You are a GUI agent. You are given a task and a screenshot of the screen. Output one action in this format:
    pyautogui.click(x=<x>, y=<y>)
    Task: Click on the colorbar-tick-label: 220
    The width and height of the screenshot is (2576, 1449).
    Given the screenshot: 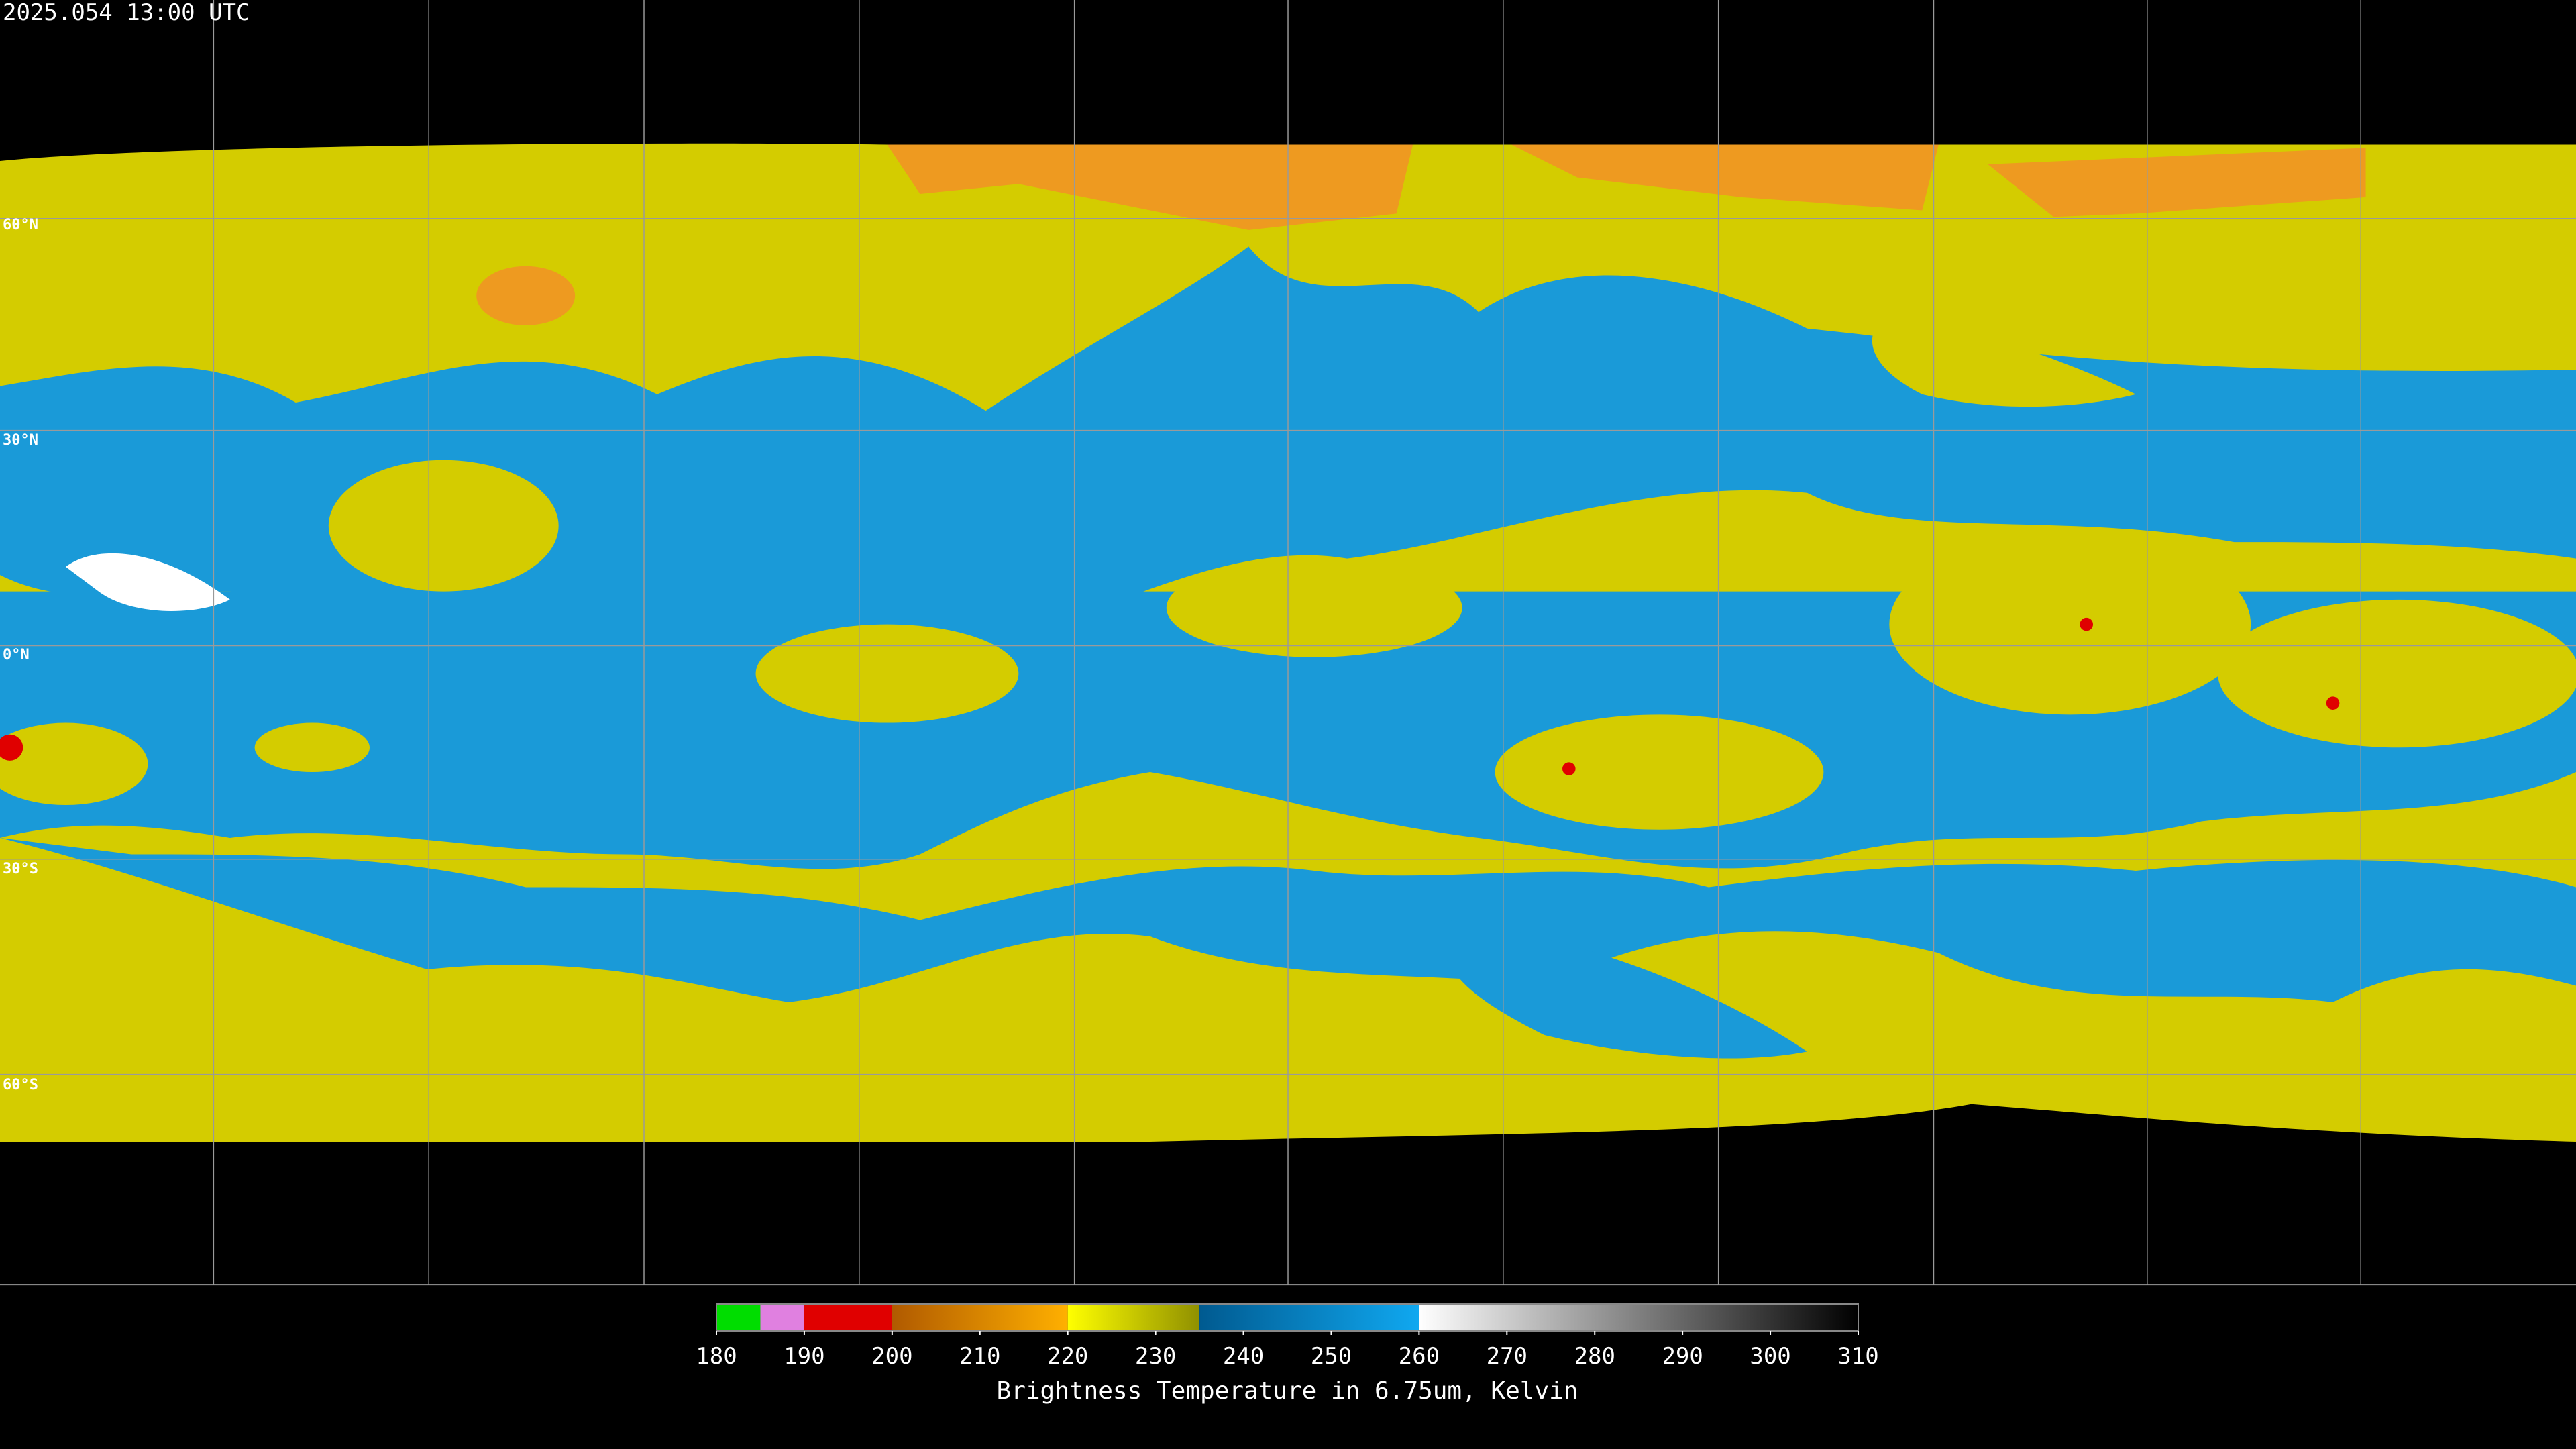 What is the action you would take?
    pyautogui.click(x=1067, y=1356)
    